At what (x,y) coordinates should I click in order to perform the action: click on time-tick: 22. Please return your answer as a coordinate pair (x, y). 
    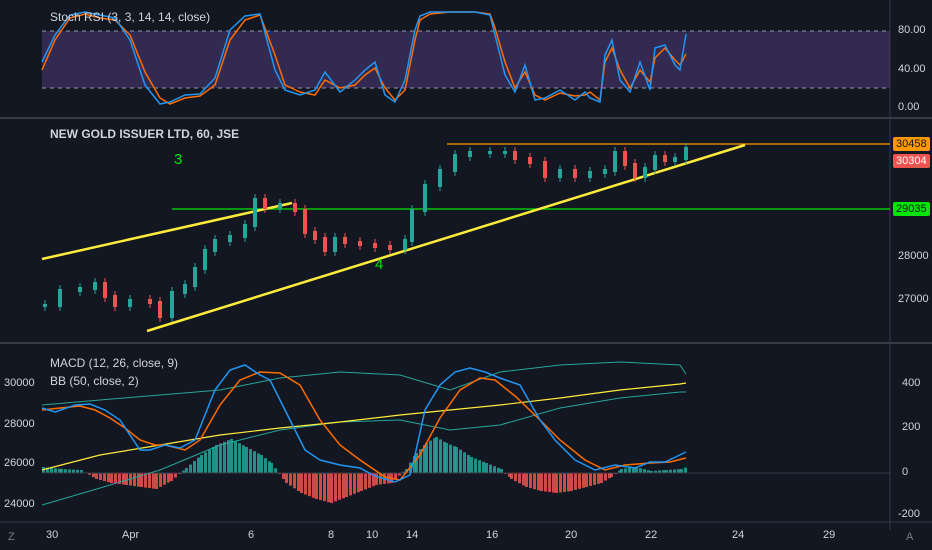
    Looking at the image, I should click on (651, 535).